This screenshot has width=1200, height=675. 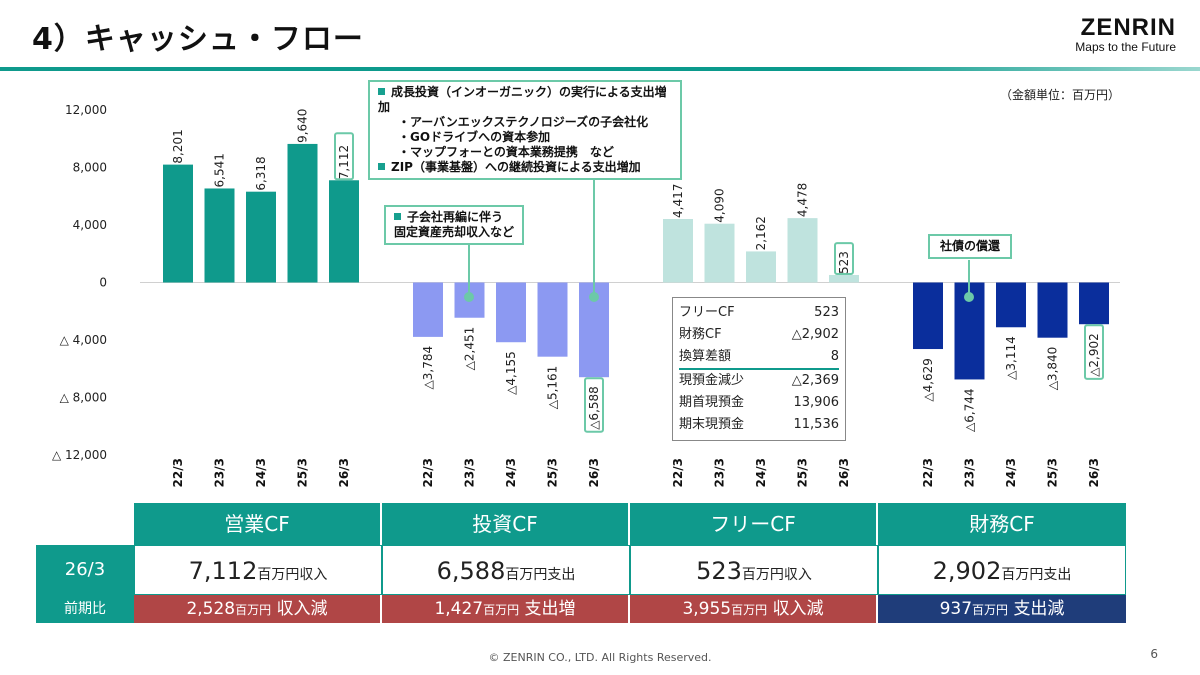 I want to click on yoy-investing: 1,427百万円 支出増, so click(x=506, y=609).